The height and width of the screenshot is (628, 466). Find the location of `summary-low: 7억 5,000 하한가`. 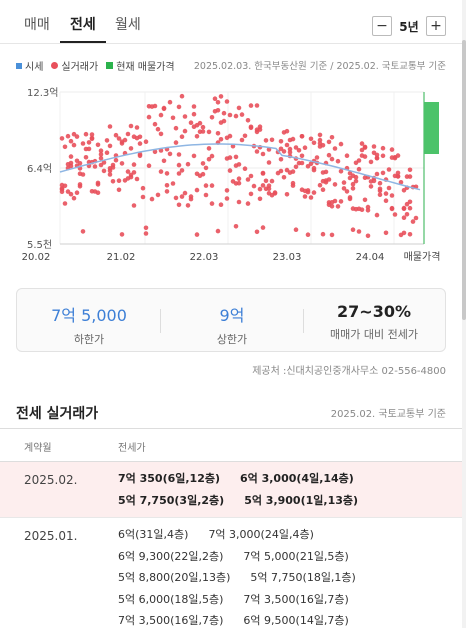

summary-low: 7억 5,000 하한가 is located at coordinates (89, 321).